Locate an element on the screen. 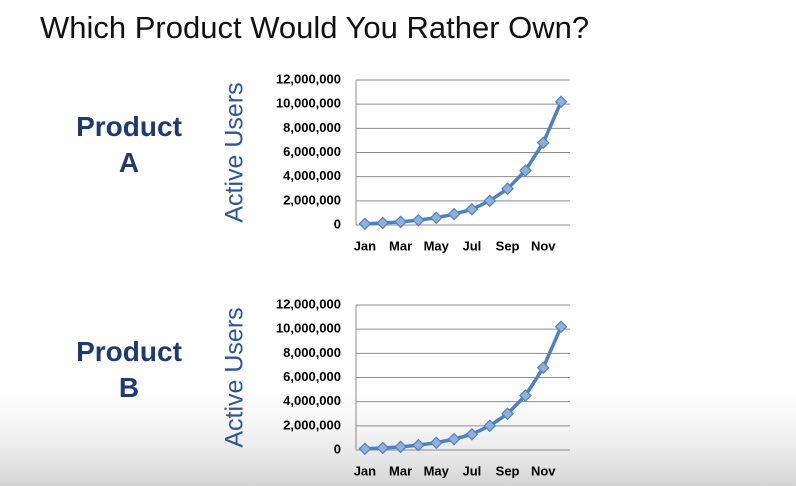 This screenshot has width=796, height=486. slide-title: Which Product Would You Rather Own? is located at coordinates (314, 27).